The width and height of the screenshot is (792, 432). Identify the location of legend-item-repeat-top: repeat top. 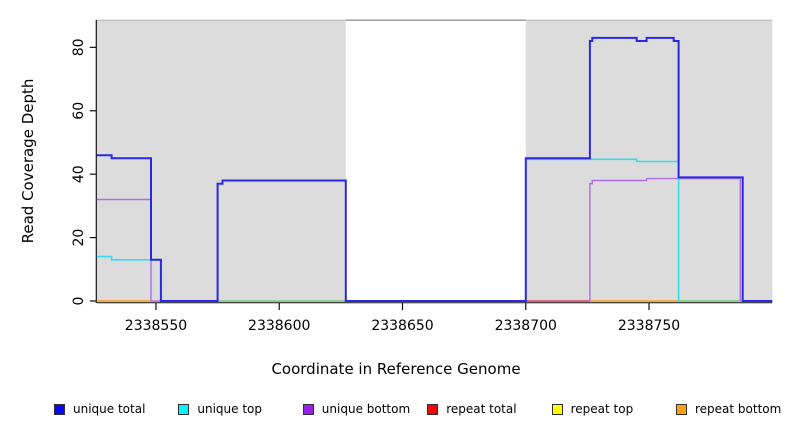
(592, 409).